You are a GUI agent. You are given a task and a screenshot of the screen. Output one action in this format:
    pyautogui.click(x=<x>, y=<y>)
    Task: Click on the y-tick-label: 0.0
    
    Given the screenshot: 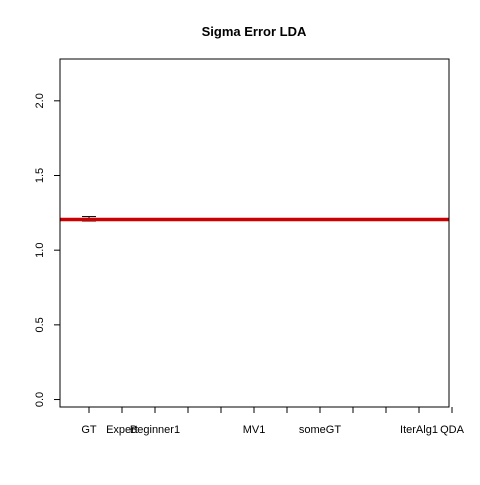 What is the action you would take?
    pyautogui.click(x=40, y=399)
    